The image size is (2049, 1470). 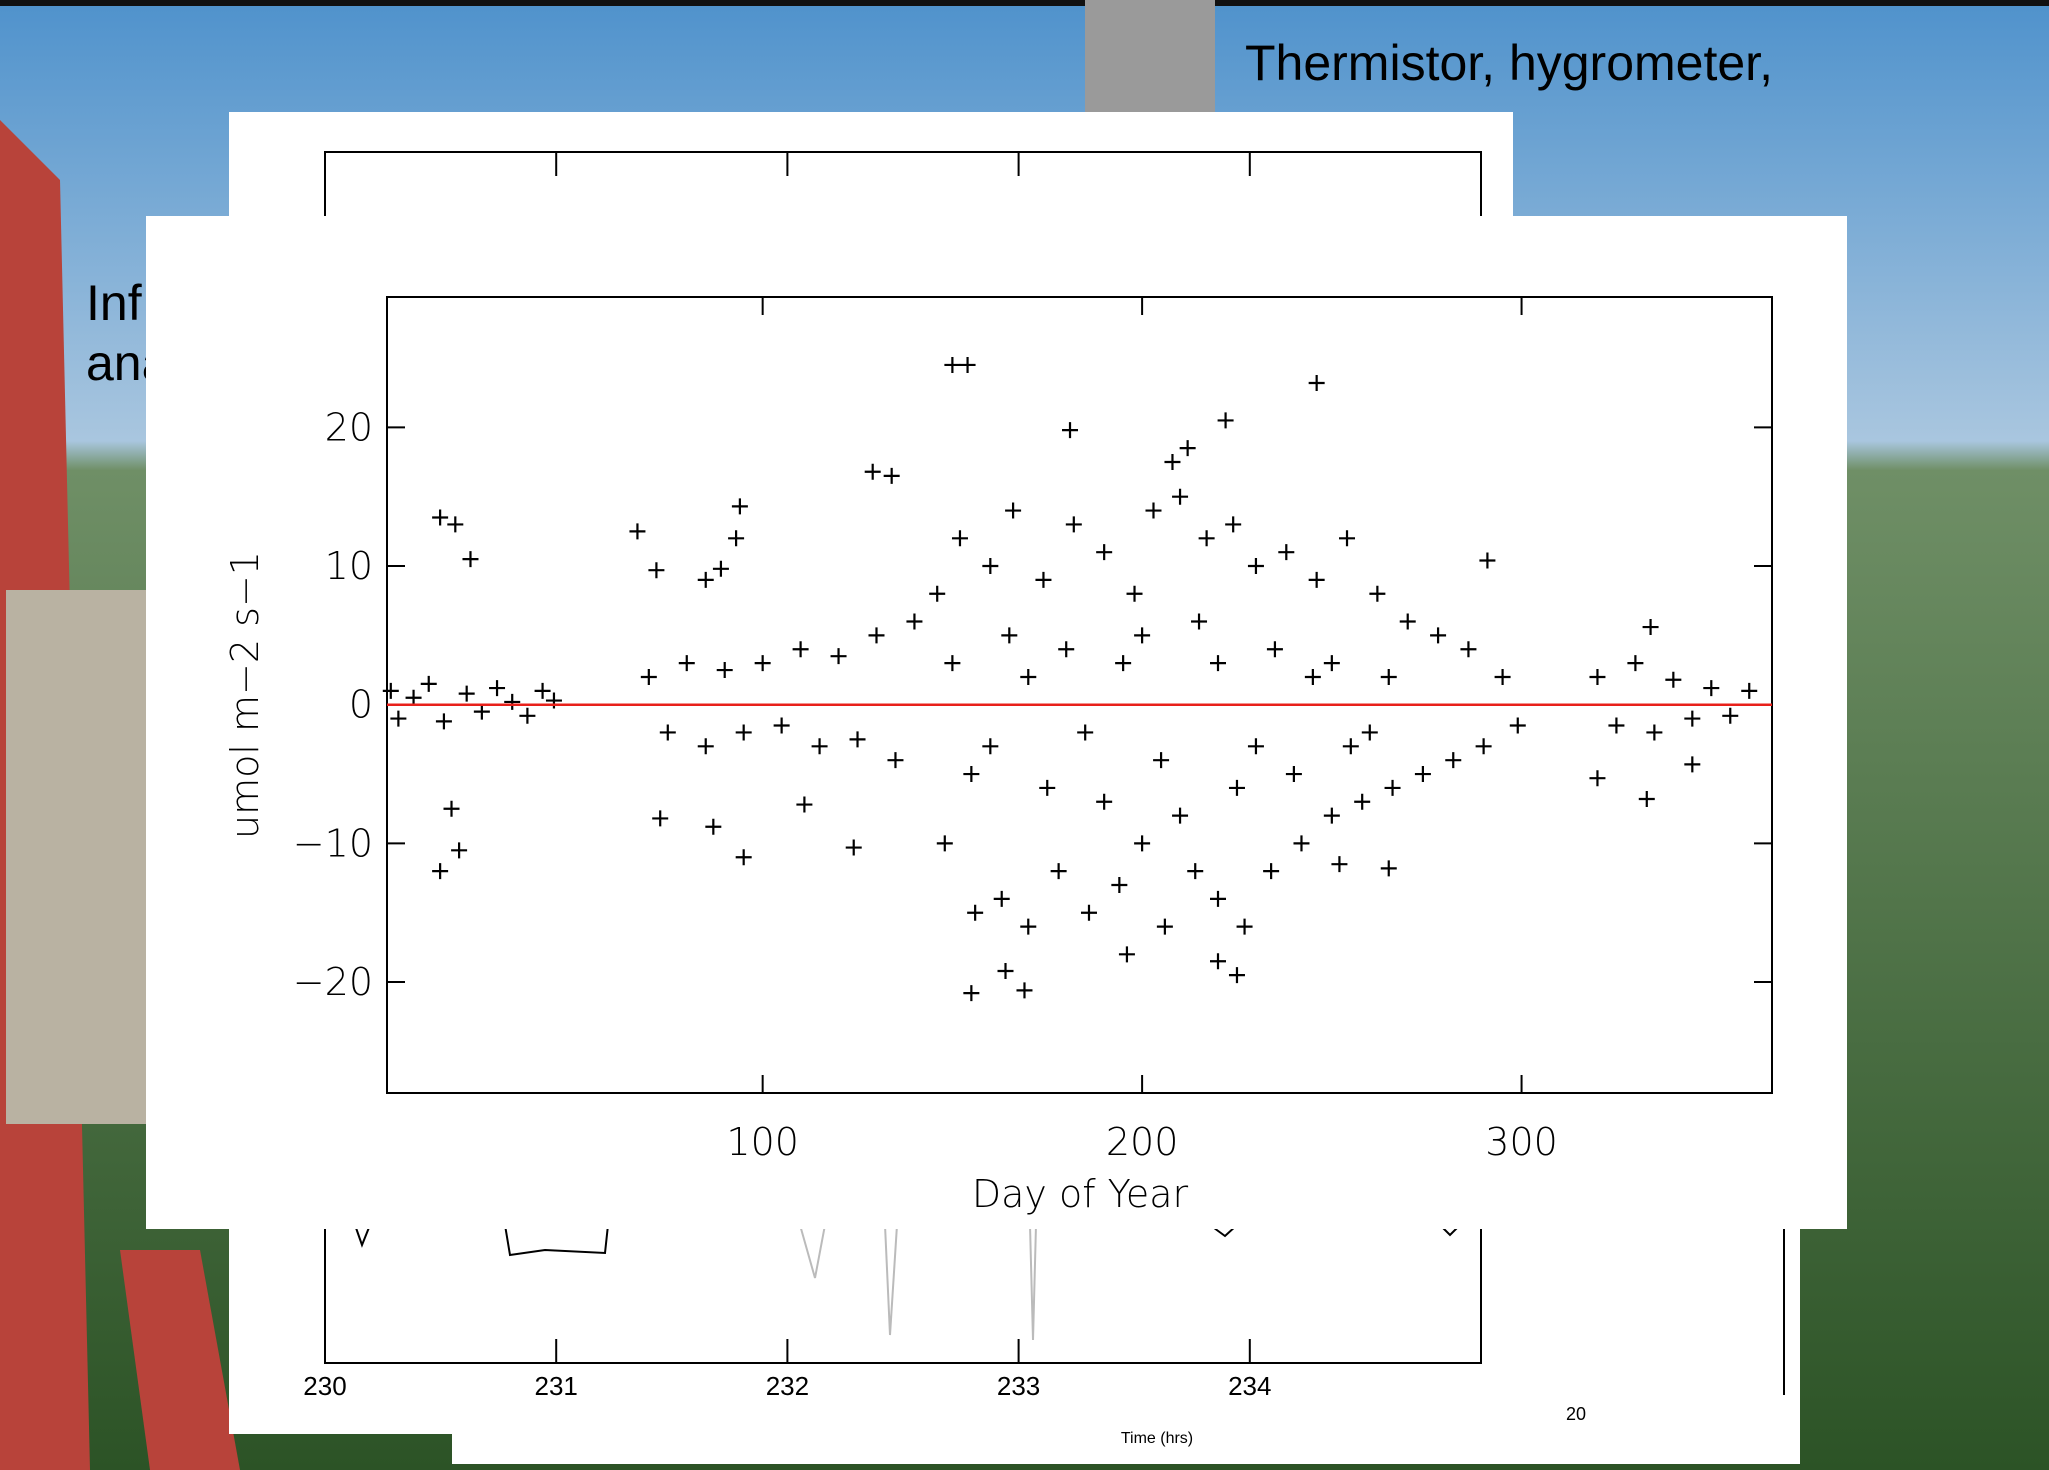 I want to click on x-tick-label: 20, so click(x=1576, y=1414).